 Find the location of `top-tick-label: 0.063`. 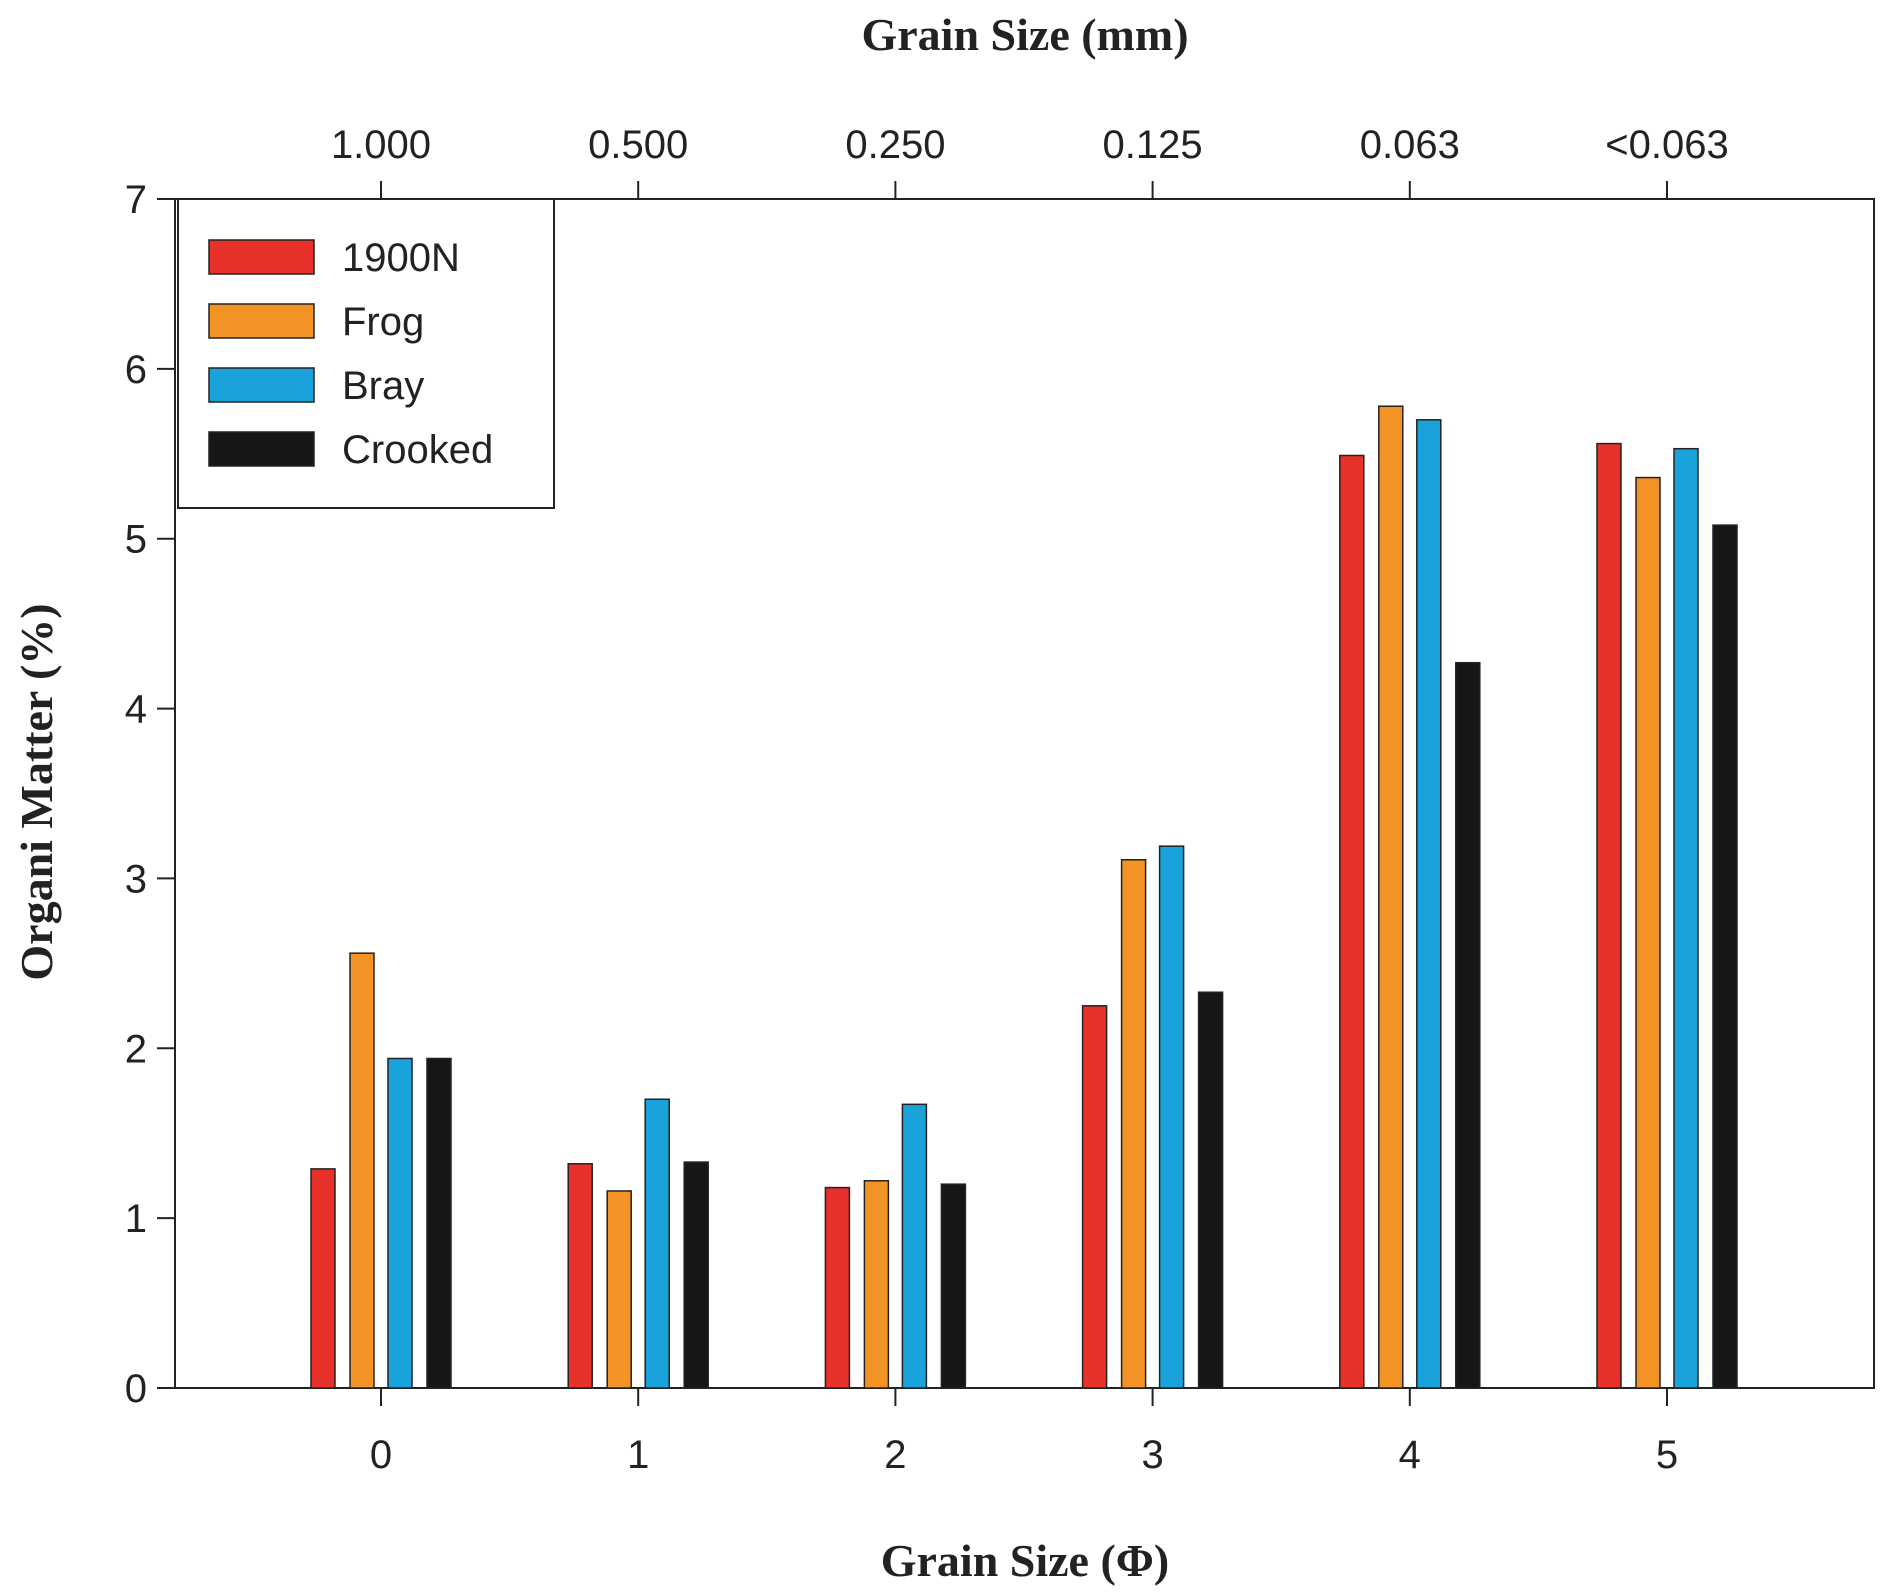

top-tick-label: 0.063 is located at coordinates (1410, 145).